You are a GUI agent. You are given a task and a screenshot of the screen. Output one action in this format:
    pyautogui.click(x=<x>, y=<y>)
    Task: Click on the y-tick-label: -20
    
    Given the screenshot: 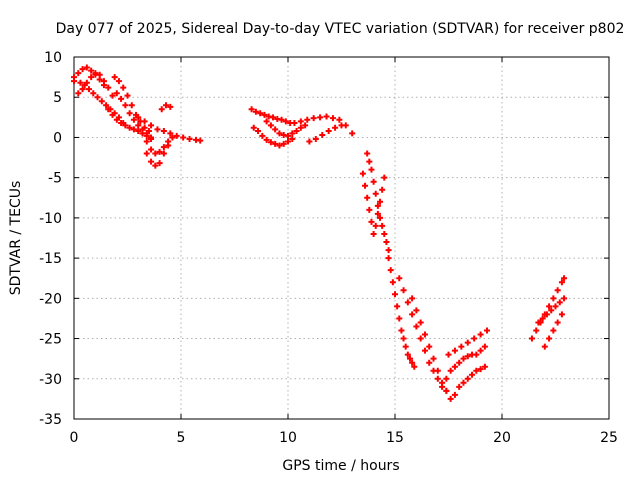 What is the action you would take?
    pyautogui.click(x=50, y=299)
    